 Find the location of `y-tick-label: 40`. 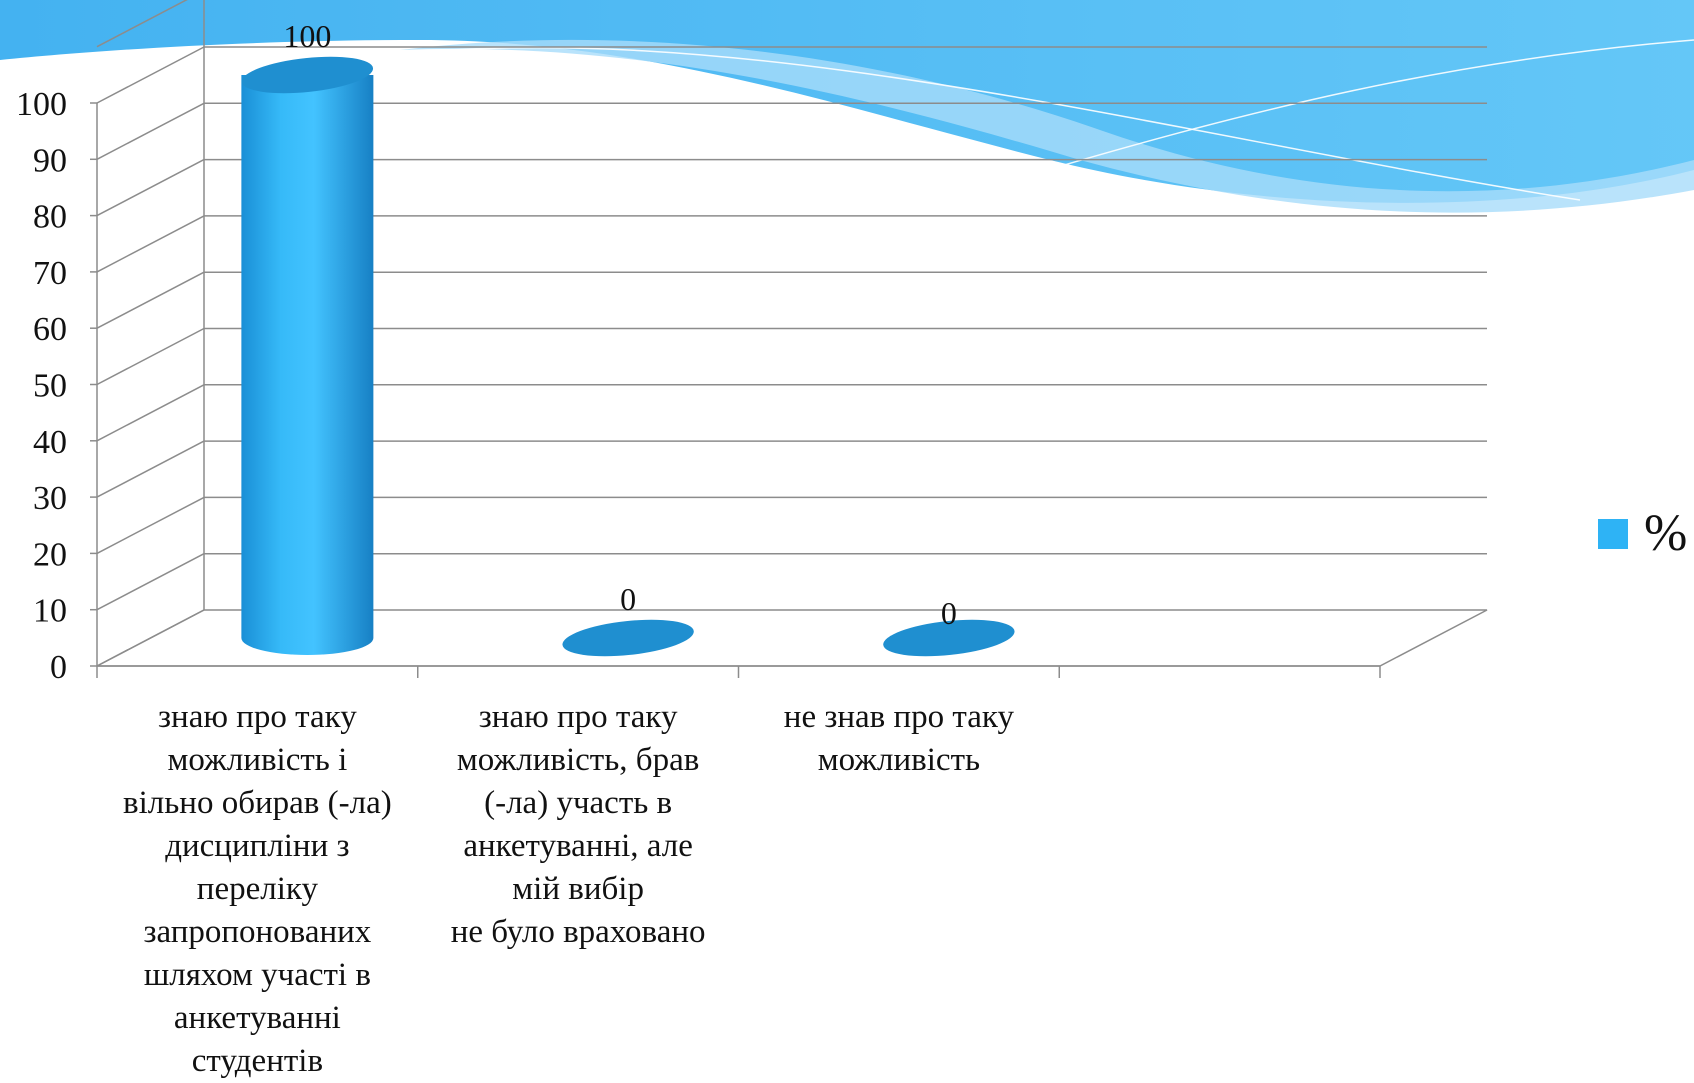

y-tick-label: 40 is located at coordinates (50, 442).